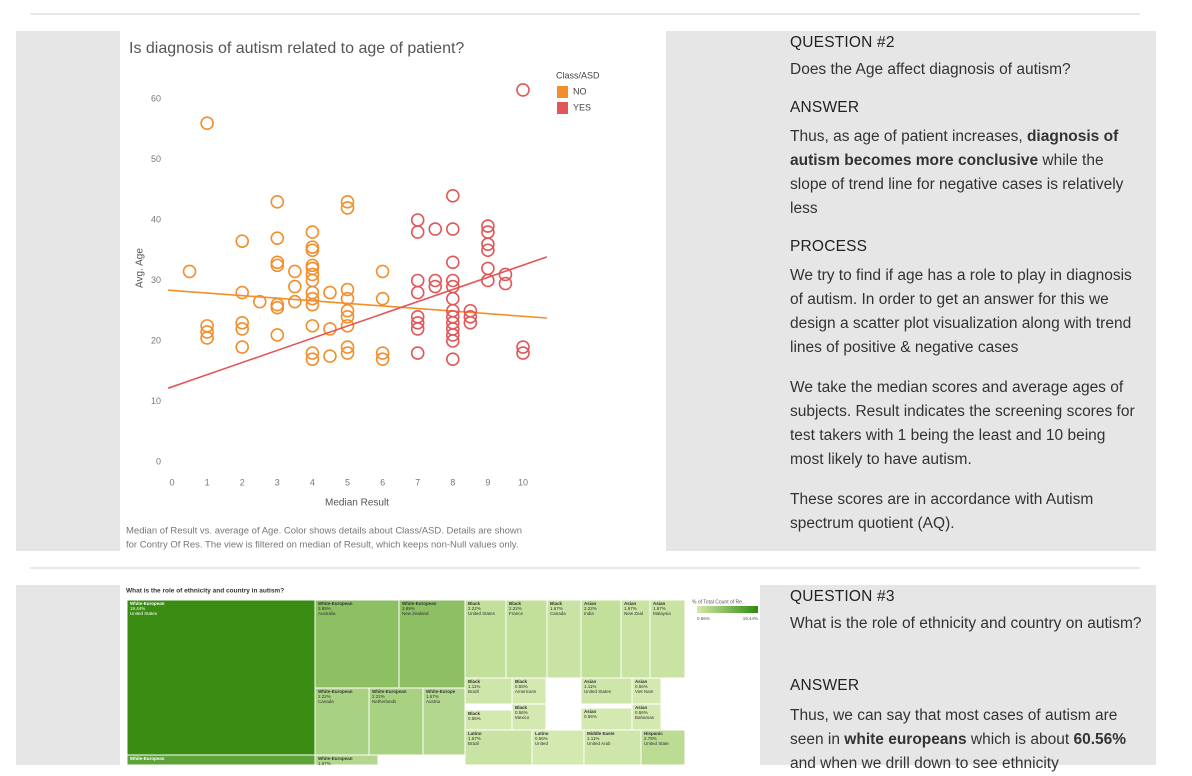  I want to click on cell-label: Viet Nam, so click(644, 691).